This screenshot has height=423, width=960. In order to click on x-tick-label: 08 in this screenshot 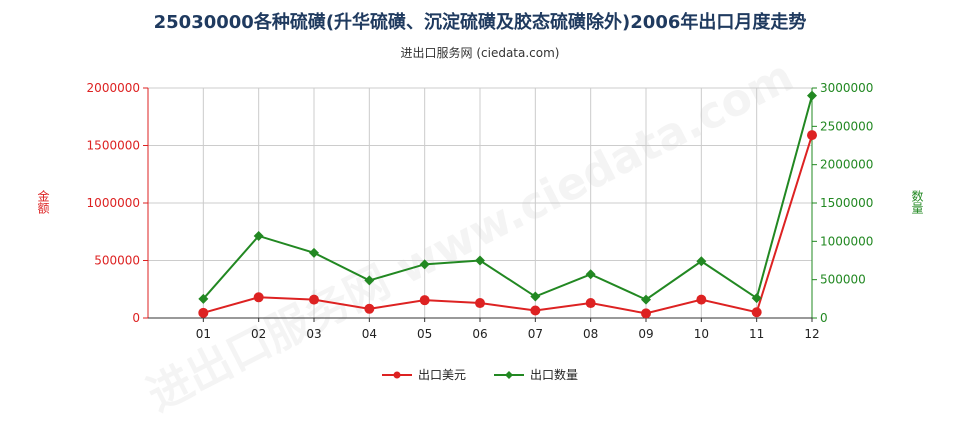, I will do `click(590, 334)`.